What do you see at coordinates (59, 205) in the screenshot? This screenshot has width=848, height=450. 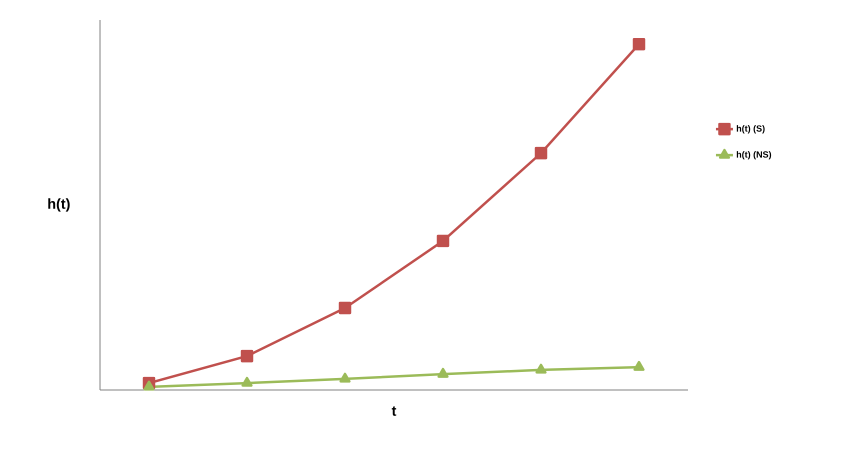 I see `y-axis-title: h(t)` at bounding box center [59, 205].